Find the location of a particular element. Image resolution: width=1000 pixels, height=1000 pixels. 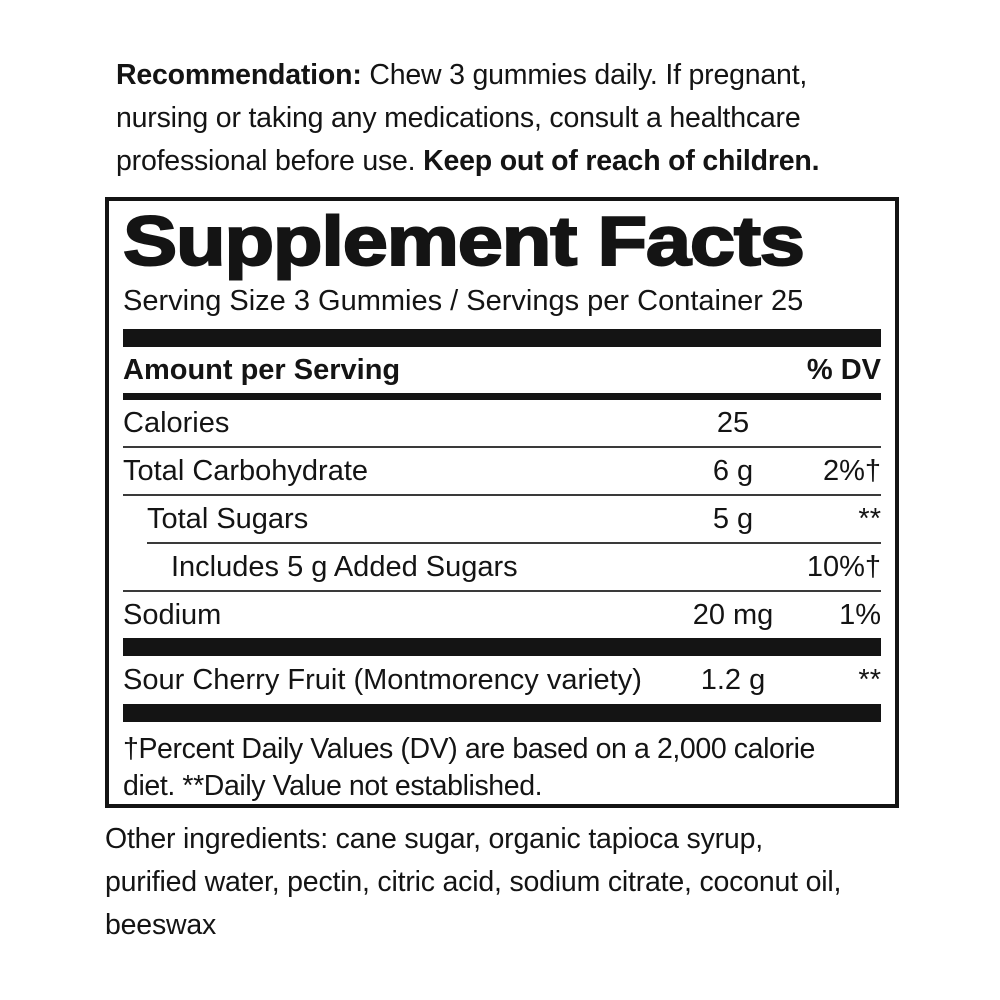

separator-bar-bottom is located at coordinates (502, 713).